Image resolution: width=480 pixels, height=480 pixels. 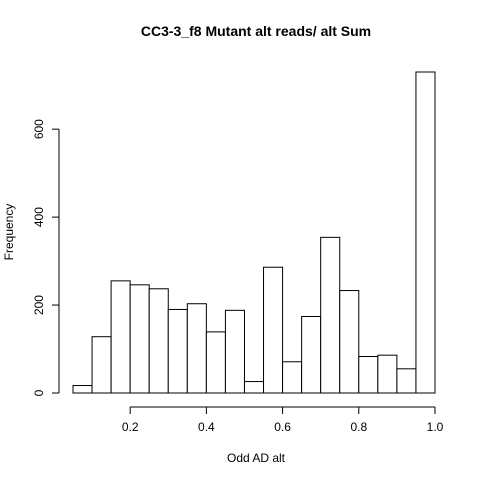 What do you see at coordinates (206, 427) in the screenshot?
I see `x-tick-label: 0.4` at bounding box center [206, 427].